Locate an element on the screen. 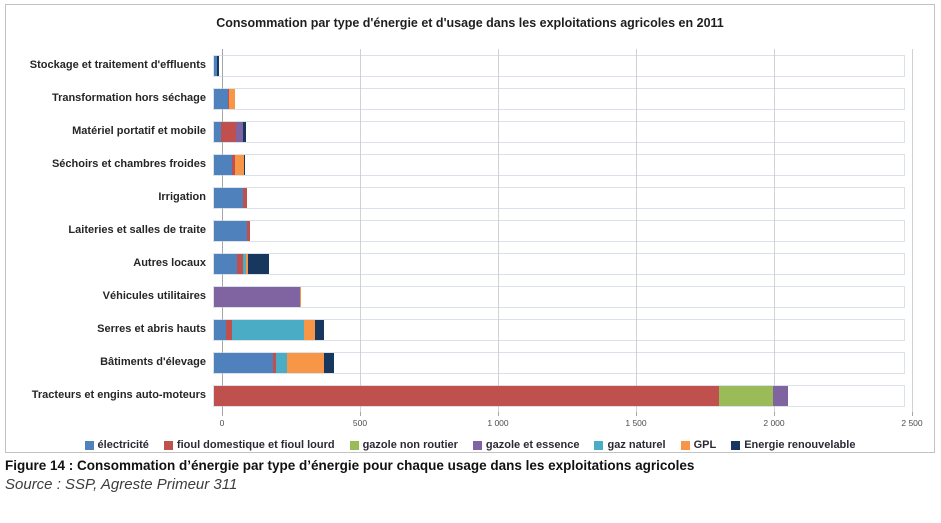  bar-row: Tracteurs et engins auto-moteurs is located at coordinates (470, 395).